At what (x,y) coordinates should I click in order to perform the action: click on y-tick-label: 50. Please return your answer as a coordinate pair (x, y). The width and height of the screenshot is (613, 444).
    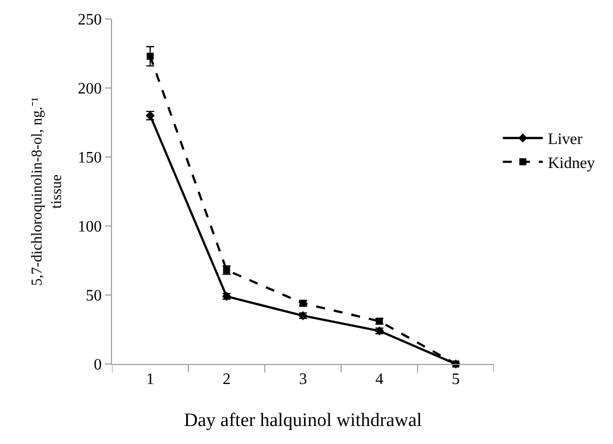
    Looking at the image, I should click on (94, 296).